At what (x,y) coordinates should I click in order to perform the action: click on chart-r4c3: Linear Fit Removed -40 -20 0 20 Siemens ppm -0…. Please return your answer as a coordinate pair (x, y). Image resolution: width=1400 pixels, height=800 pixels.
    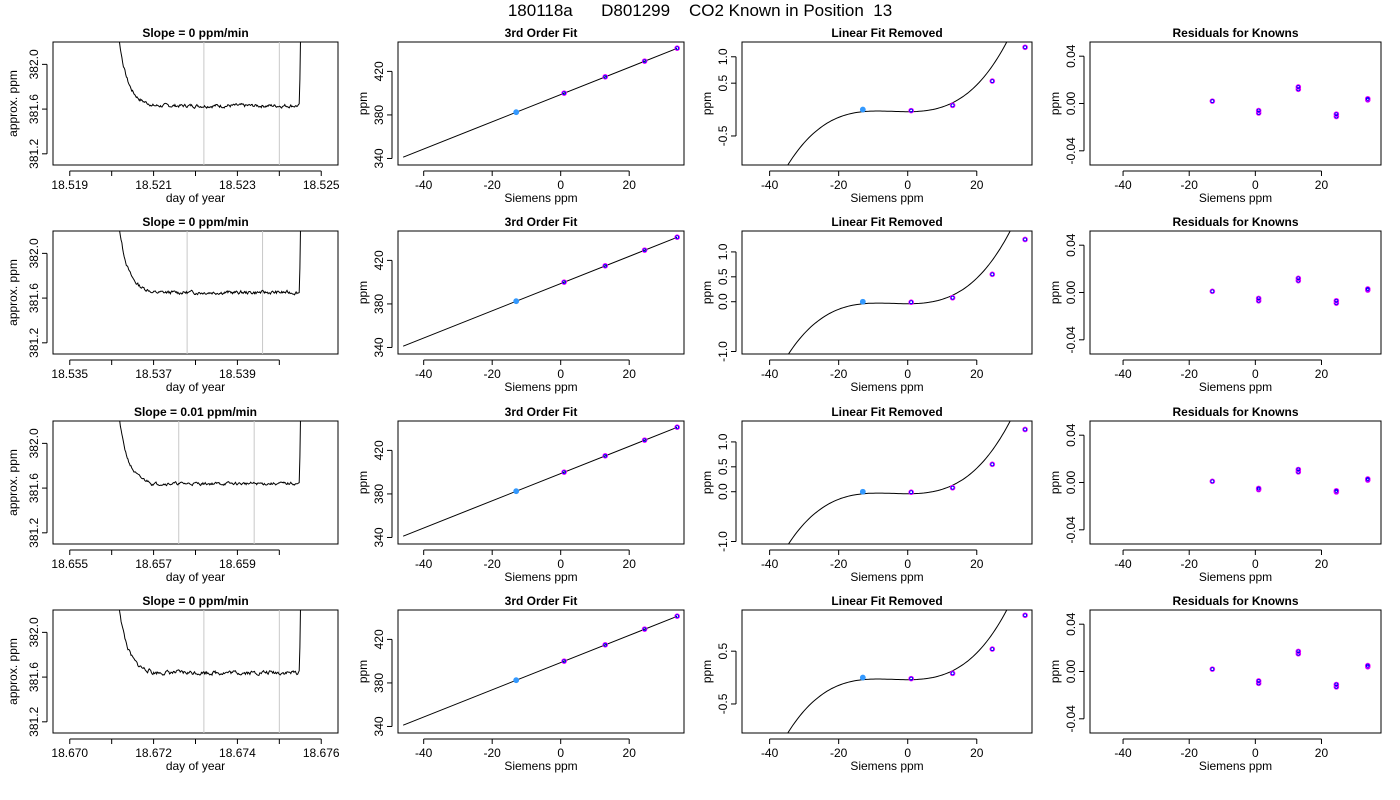
    Looking at the image, I should click on (866, 683).